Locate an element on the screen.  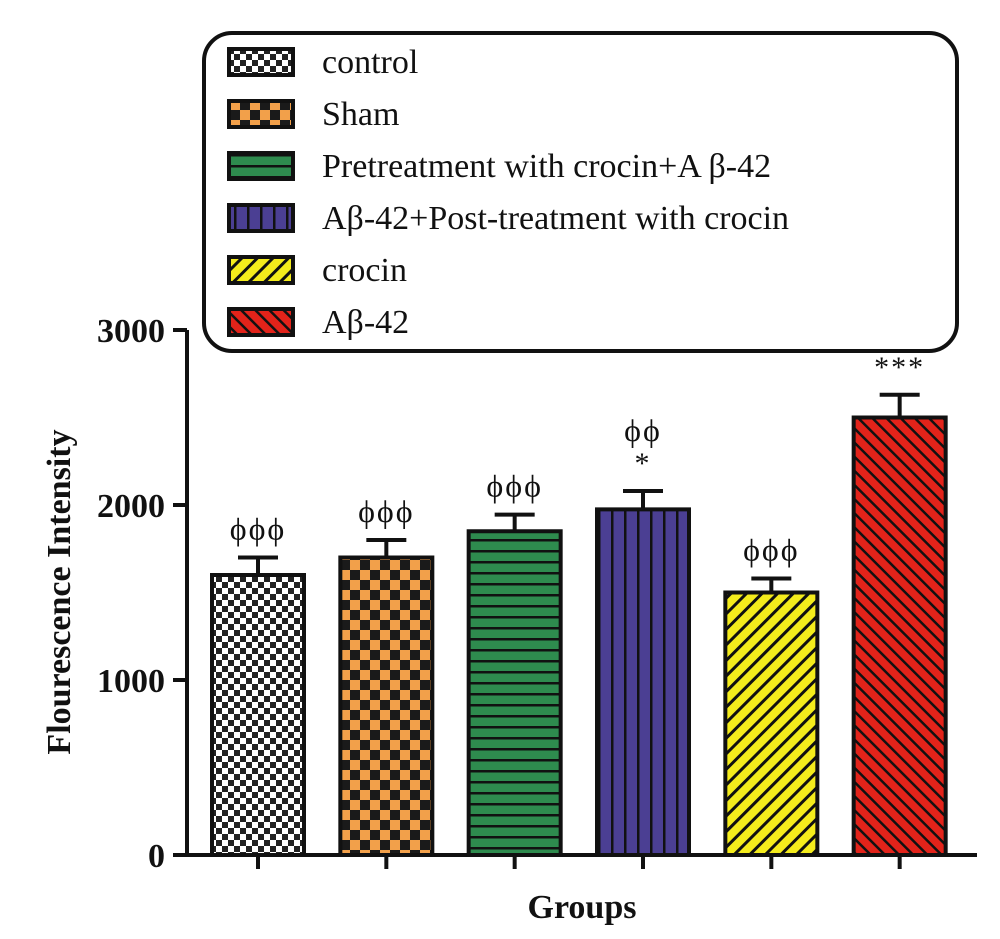
legend-label-3: Aβ-42+Post-treatment with crocin is located at coordinates (555, 218).